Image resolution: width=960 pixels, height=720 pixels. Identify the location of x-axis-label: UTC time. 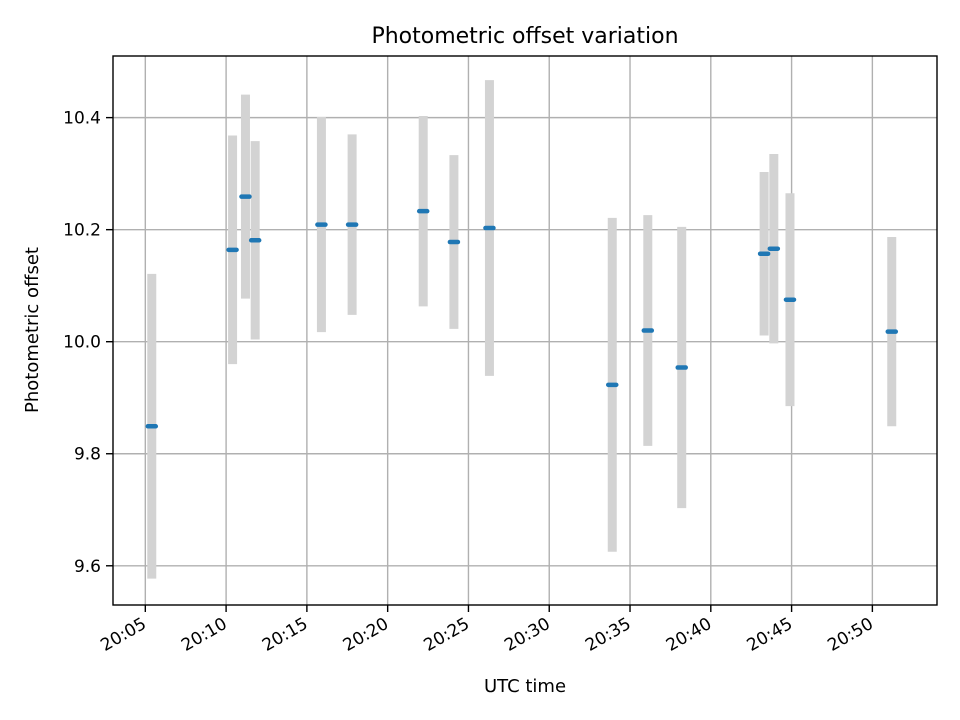
(525, 686).